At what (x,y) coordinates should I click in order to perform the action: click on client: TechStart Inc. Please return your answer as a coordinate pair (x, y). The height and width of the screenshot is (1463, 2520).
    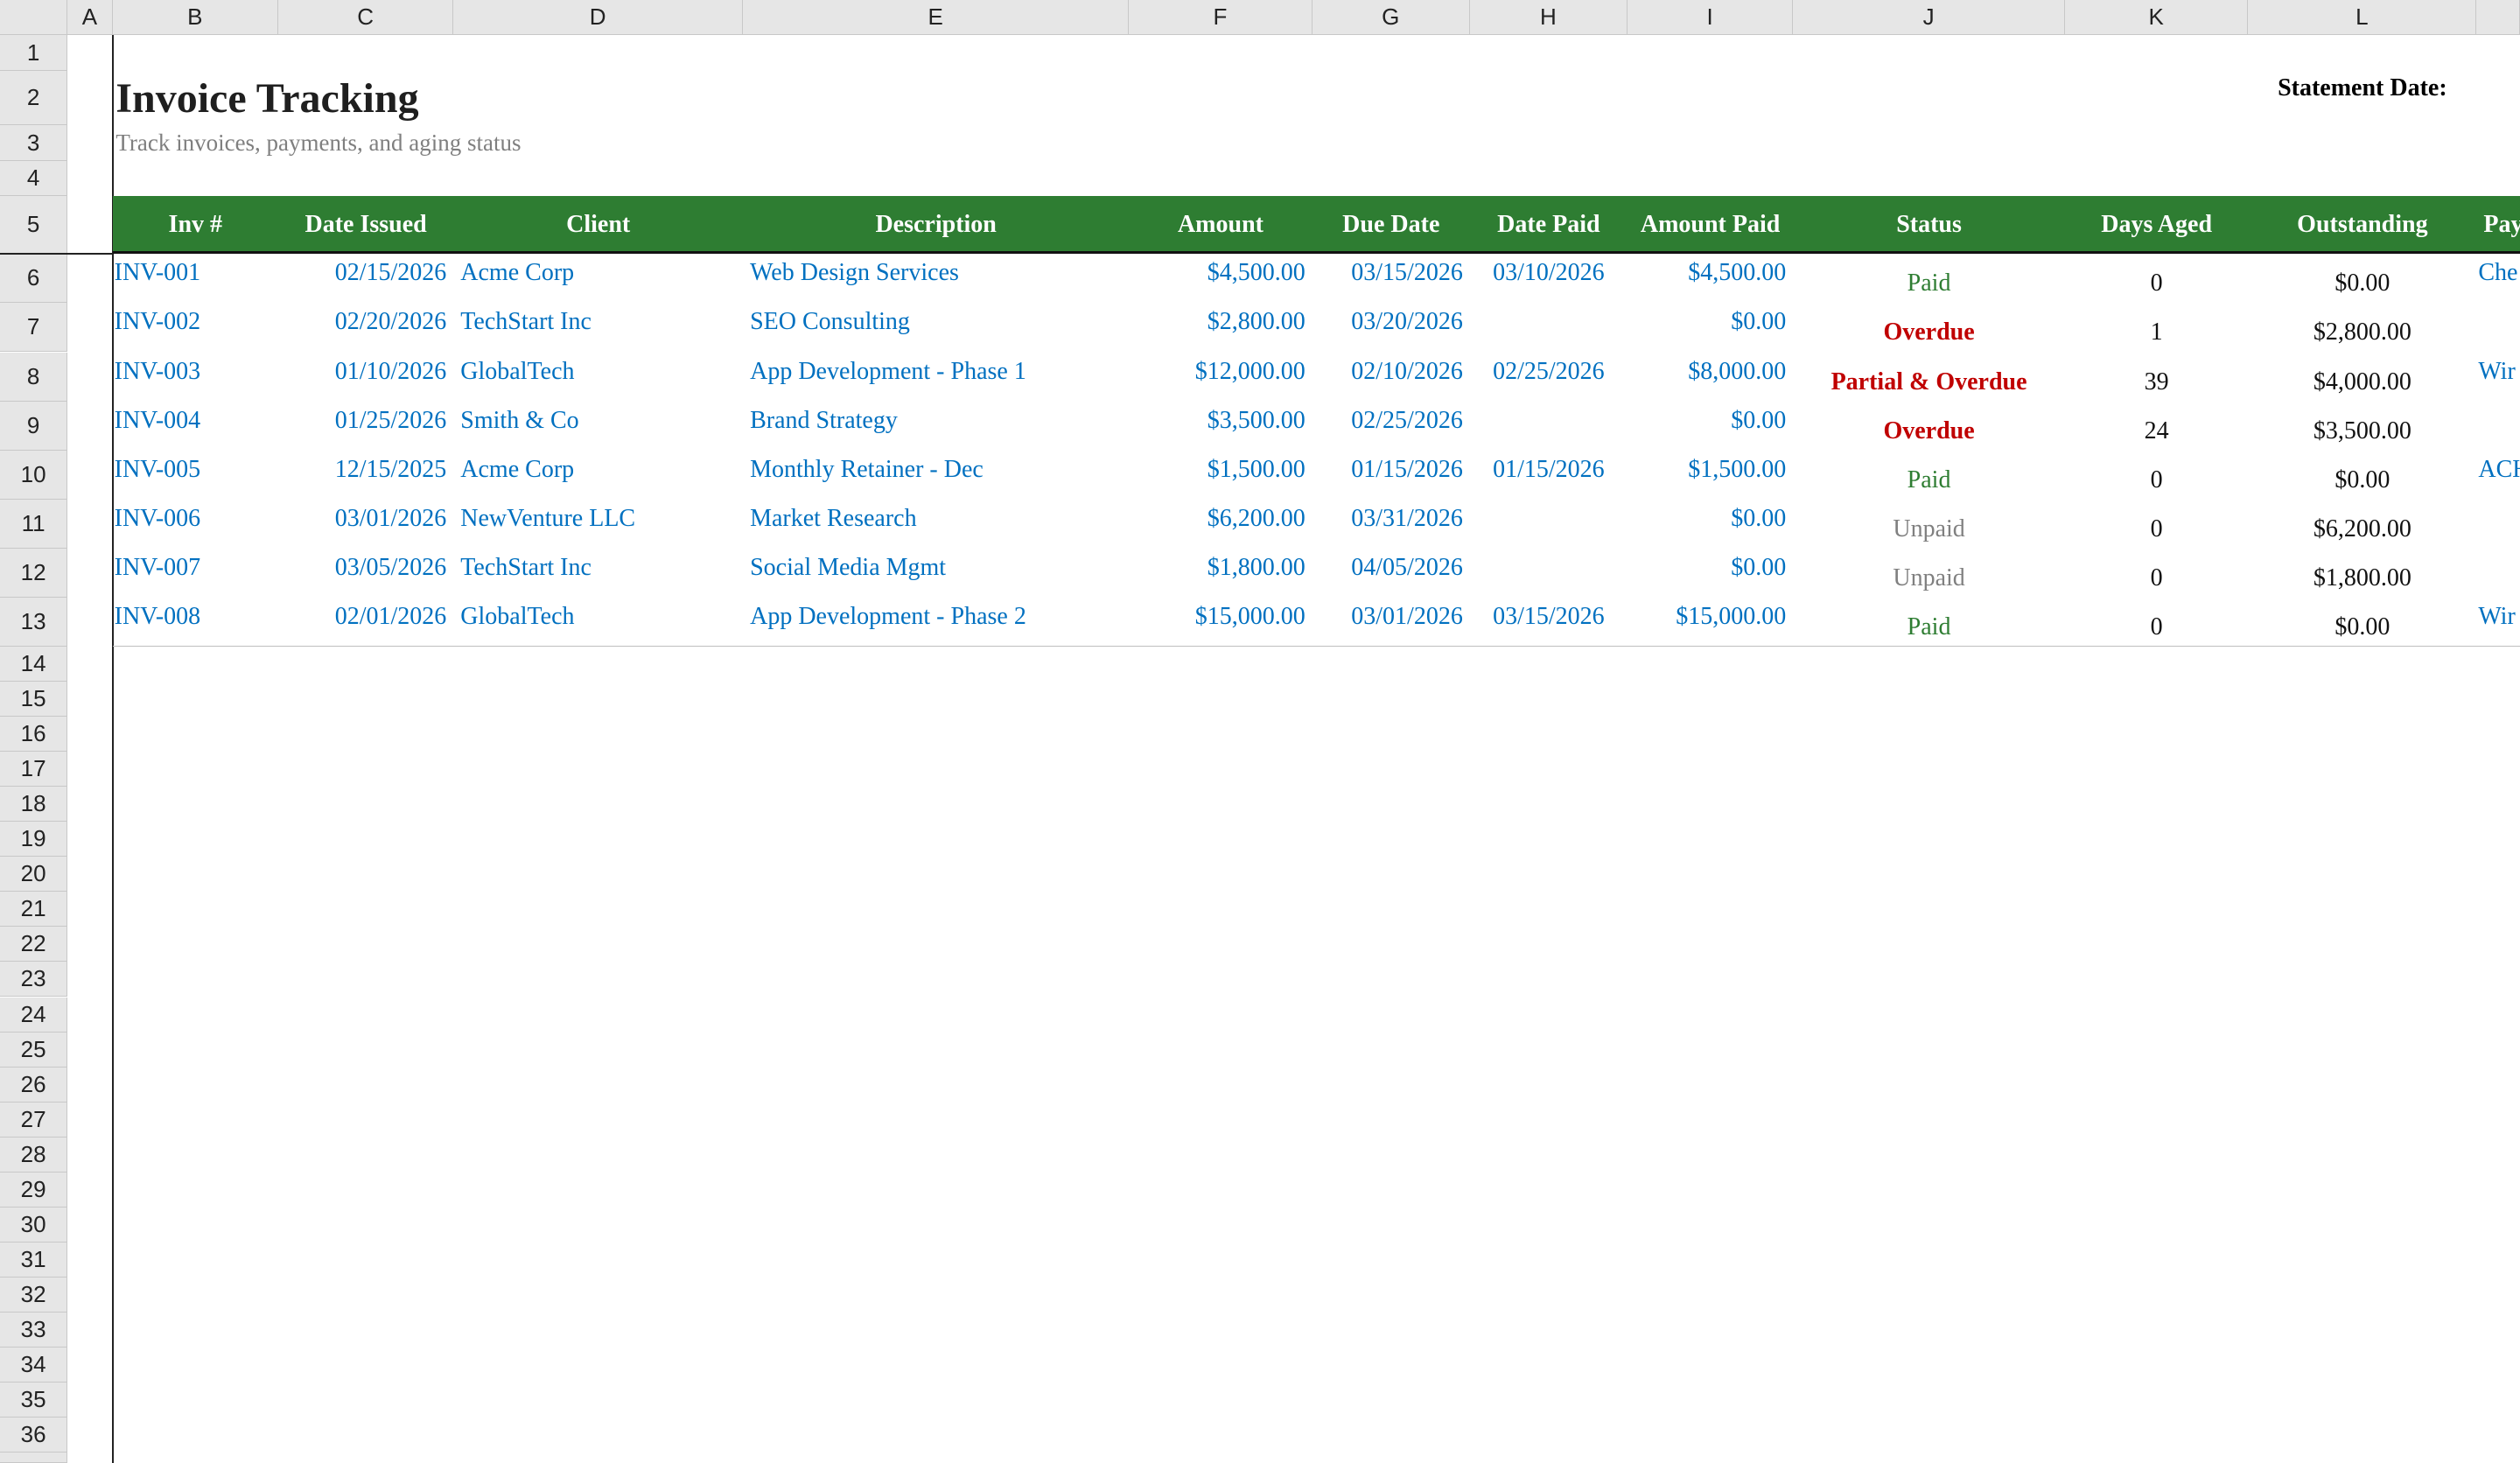
    Looking at the image, I should click on (526, 567).